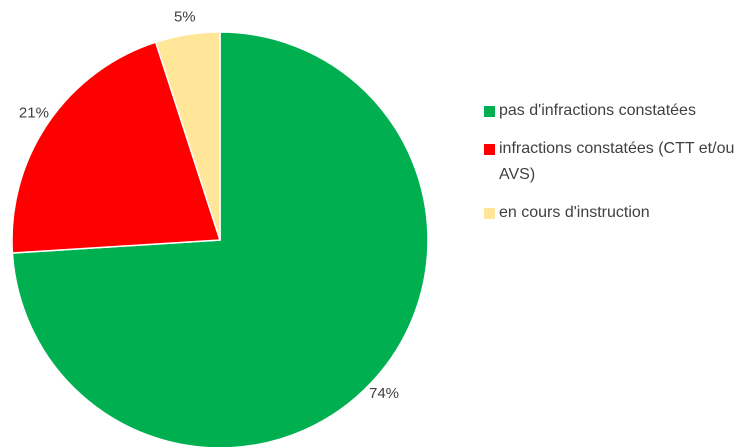 This screenshot has height=447, width=754. I want to click on legend-item: pas d'infractions constatées, so click(615, 111).